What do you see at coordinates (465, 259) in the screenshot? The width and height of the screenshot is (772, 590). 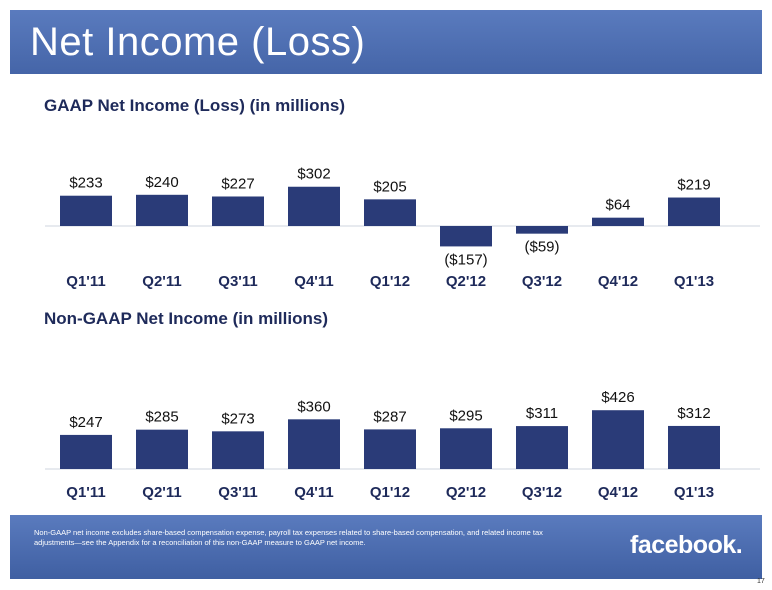 I see `data-label: ($157)` at bounding box center [465, 259].